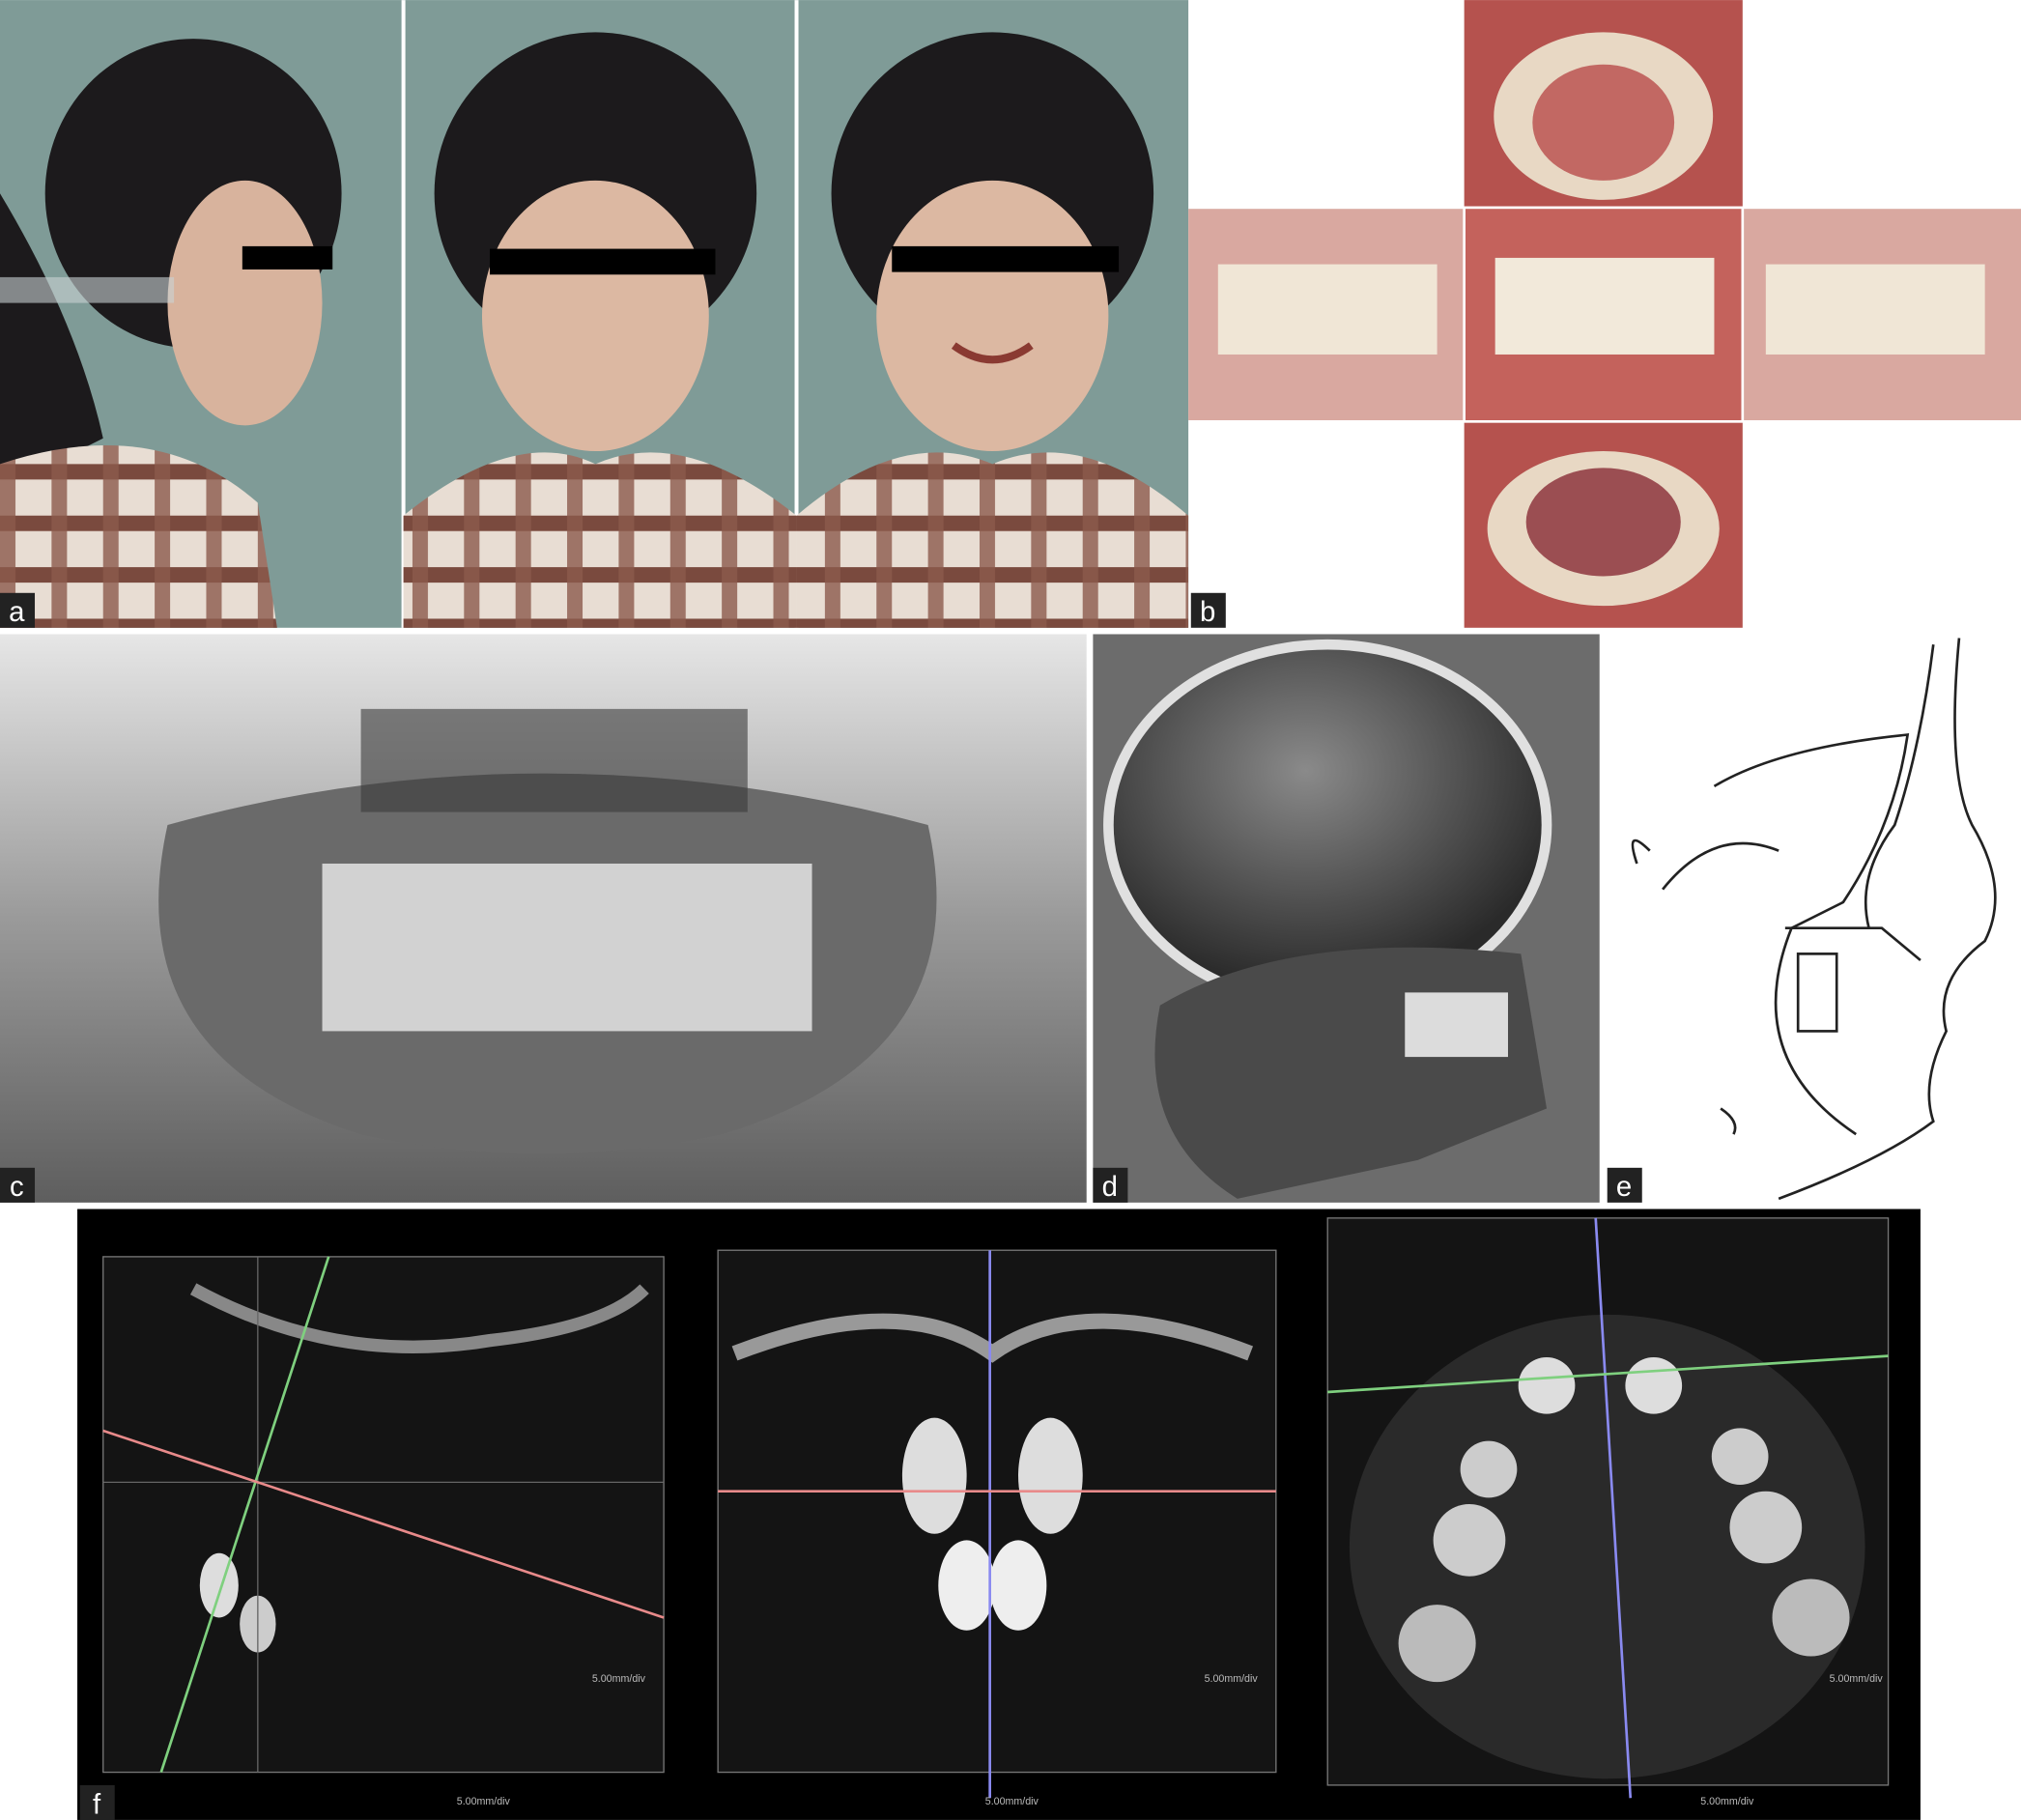 This screenshot has height=1820, width=2021. I want to click on panel-label: e, so click(1624, 1187).